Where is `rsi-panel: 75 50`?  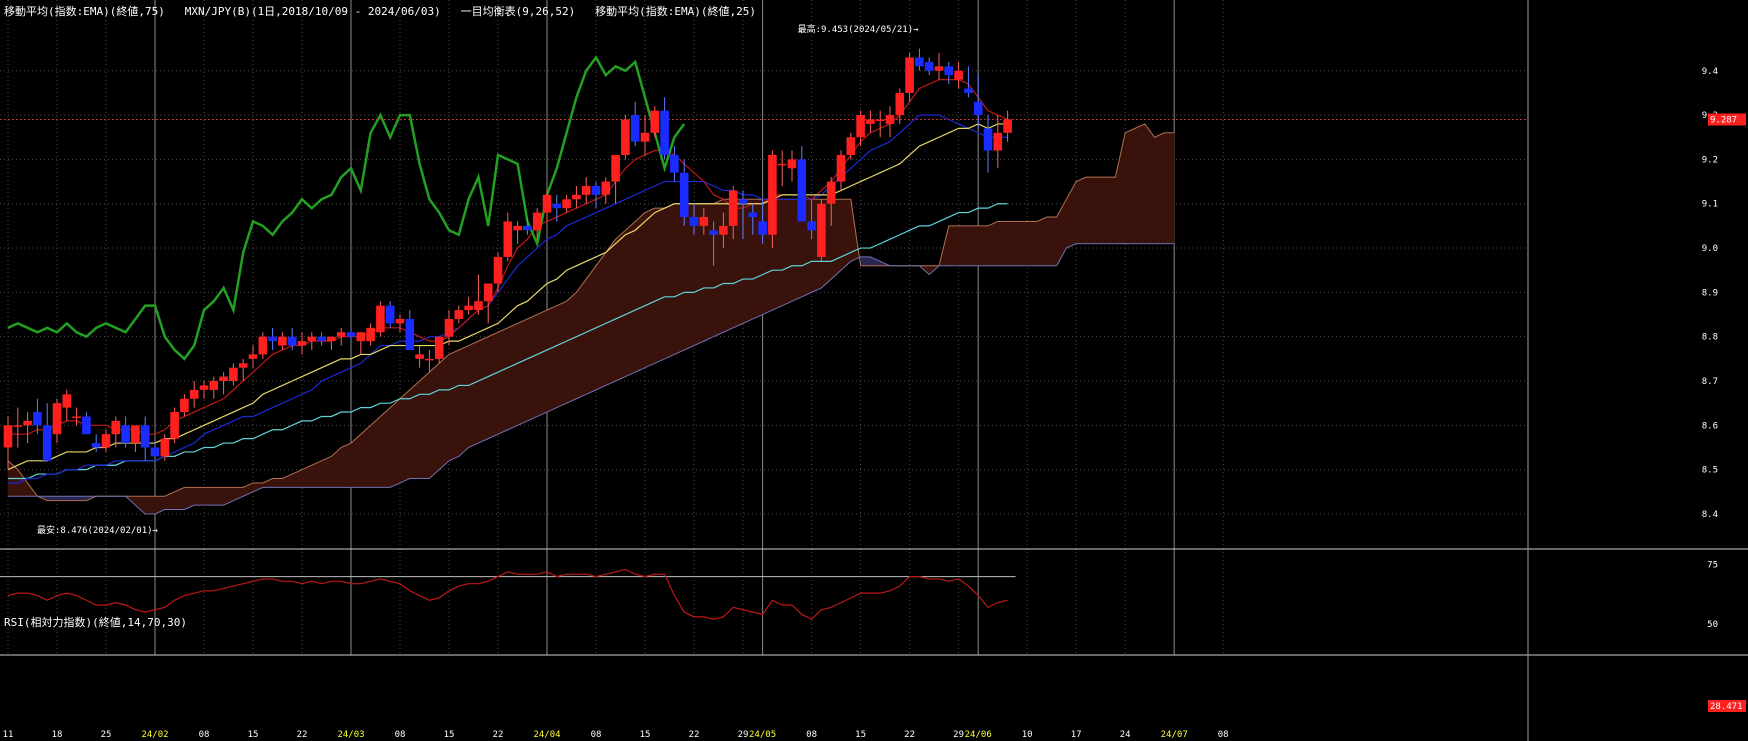
rsi-panel: 75 50 is located at coordinates (859, 595).